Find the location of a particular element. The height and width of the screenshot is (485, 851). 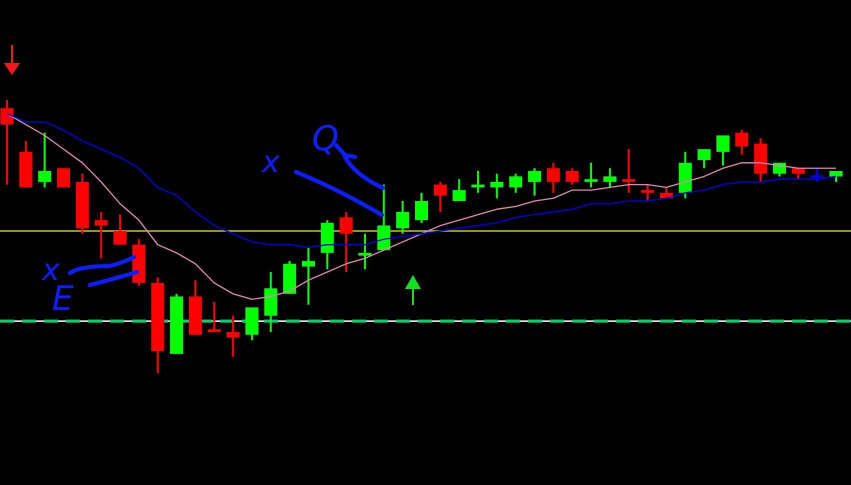

annotation: Q is located at coordinates (325, 139).